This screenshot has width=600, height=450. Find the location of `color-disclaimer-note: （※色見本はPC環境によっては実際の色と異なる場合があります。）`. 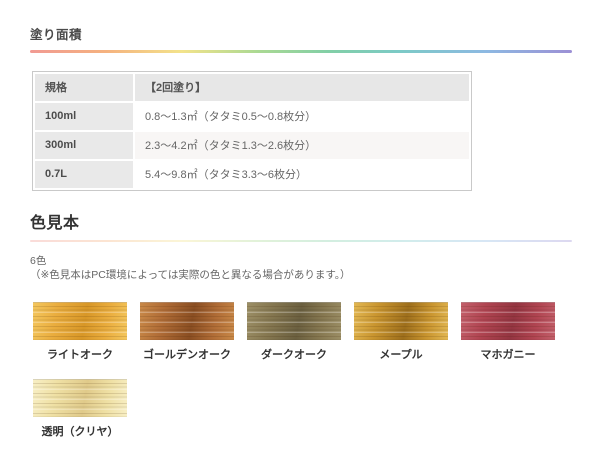

color-disclaimer-note: （※色見本はPC環境によっては実際の色と異なる場合があります。） is located at coordinates (190, 275).